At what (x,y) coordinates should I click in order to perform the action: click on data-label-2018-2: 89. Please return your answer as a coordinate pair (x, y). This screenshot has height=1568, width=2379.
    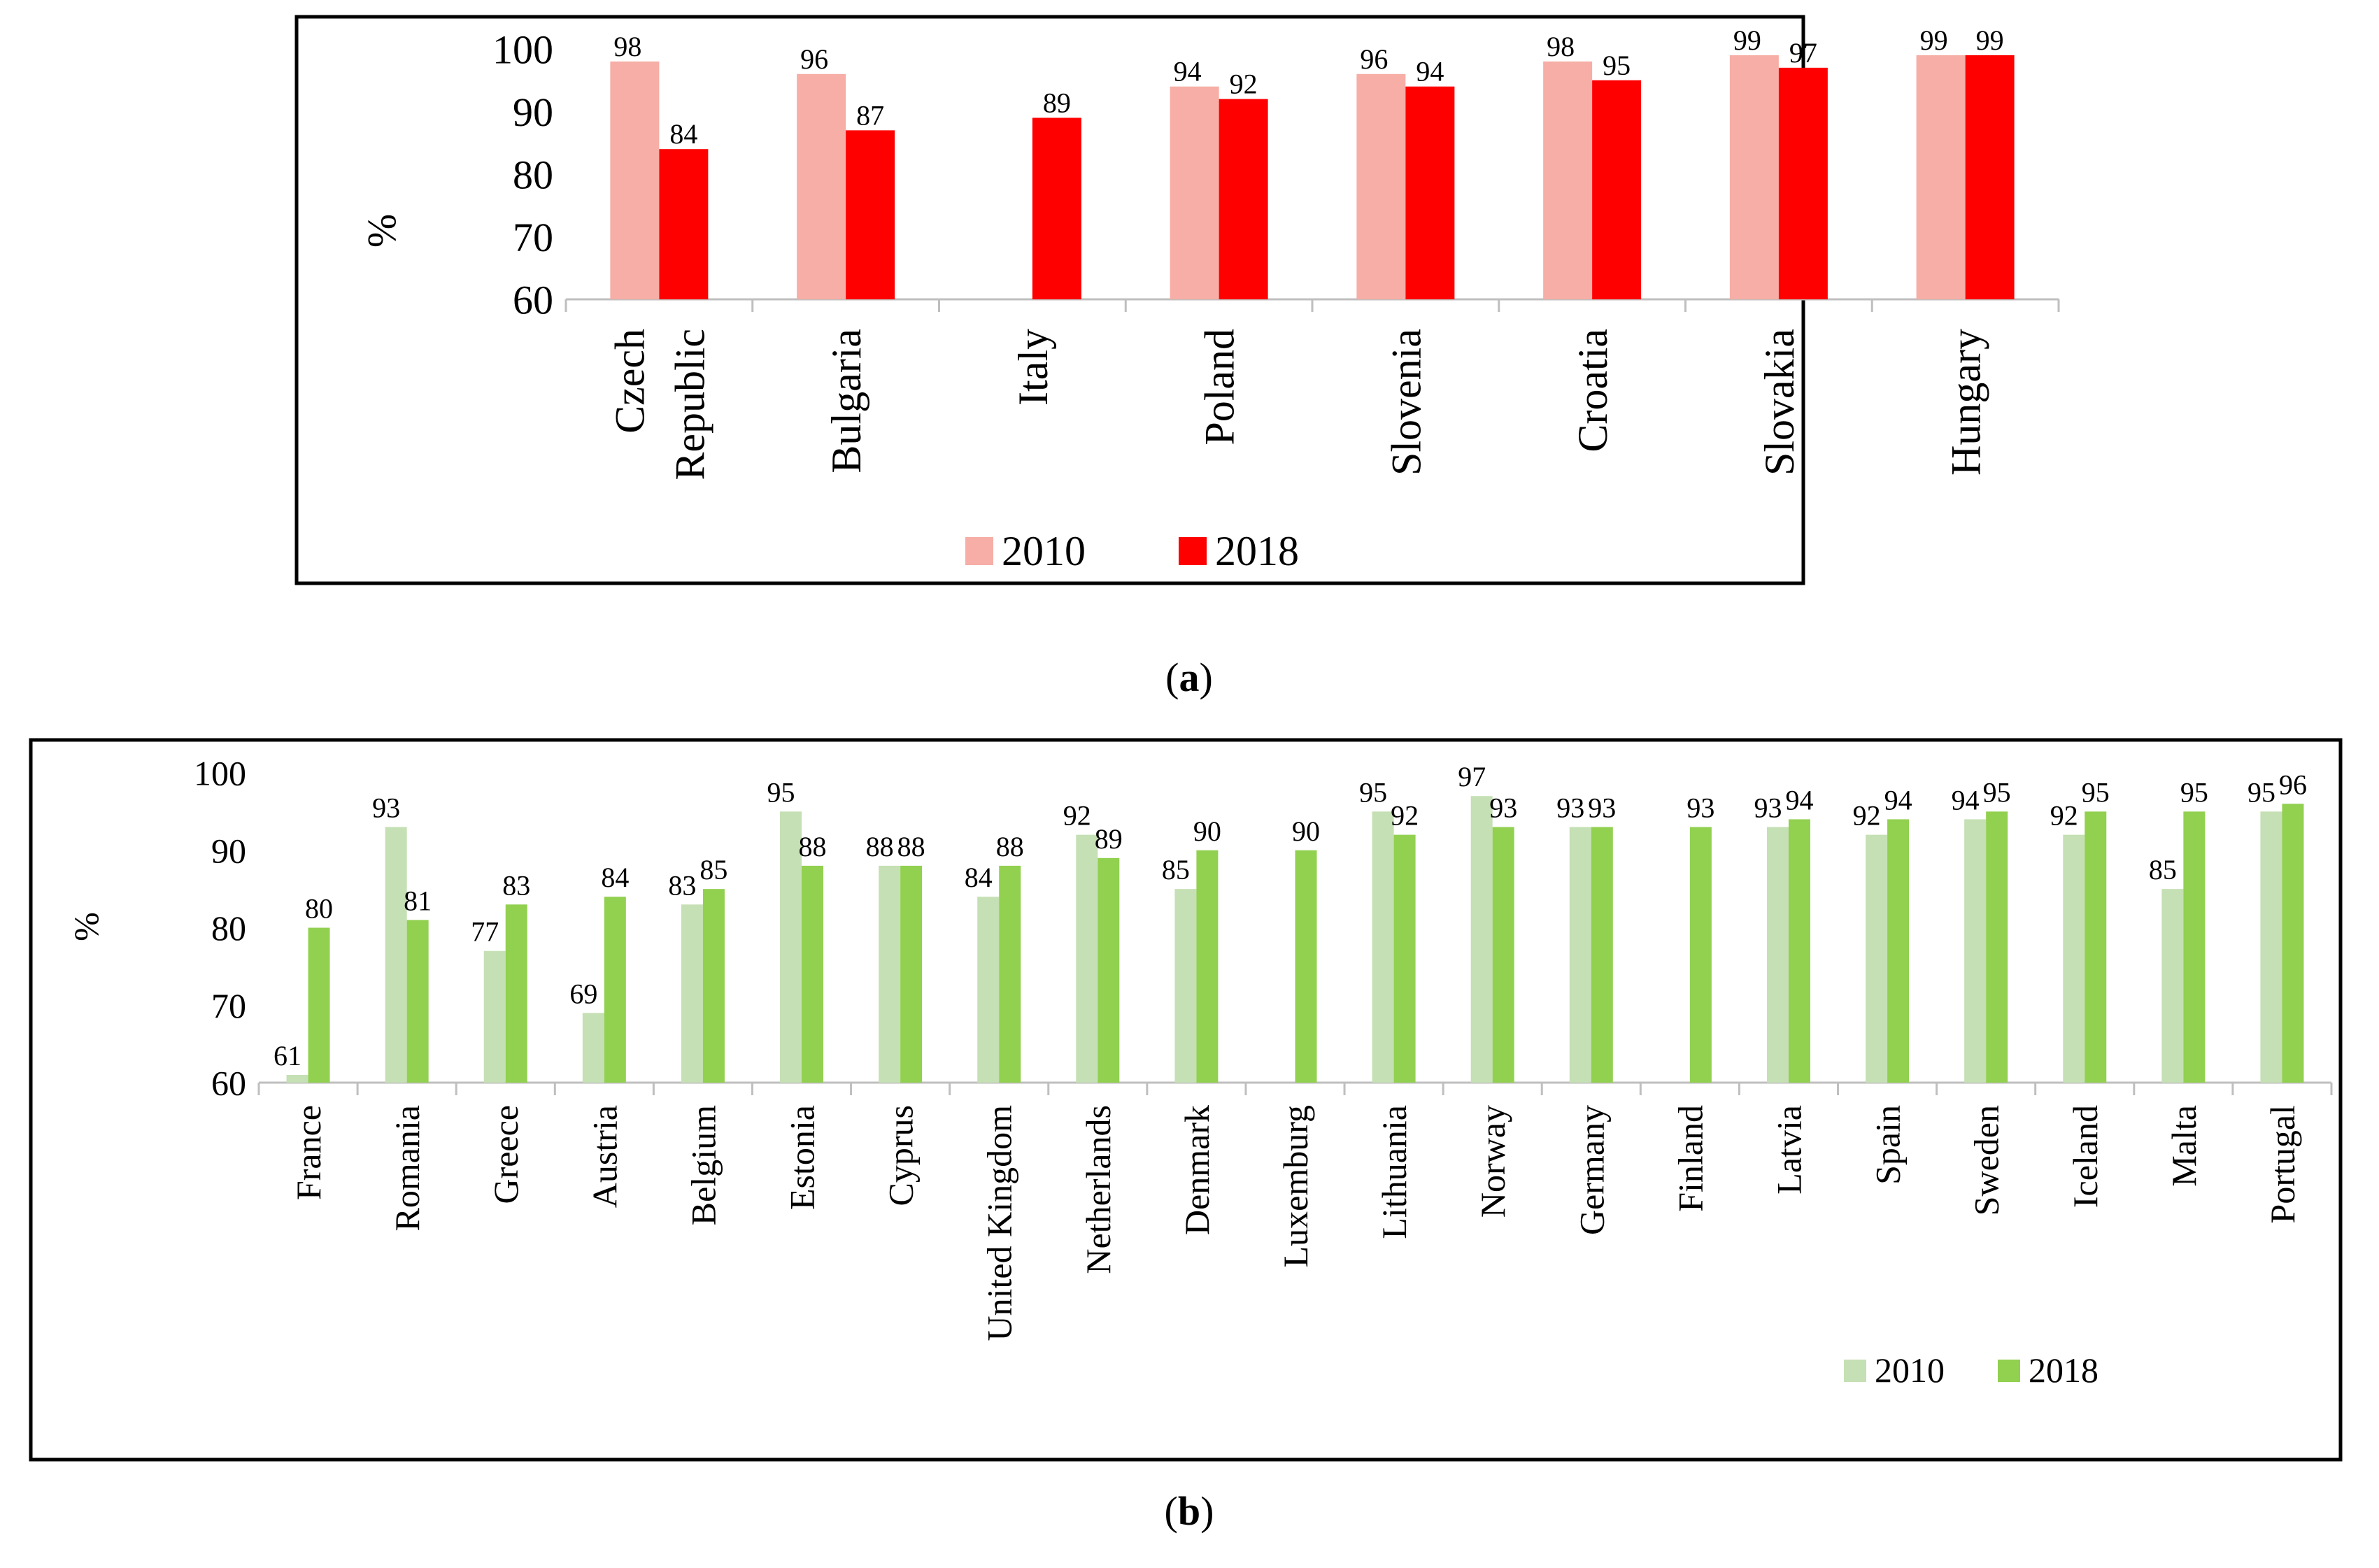
    Looking at the image, I should click on (1057, 102).